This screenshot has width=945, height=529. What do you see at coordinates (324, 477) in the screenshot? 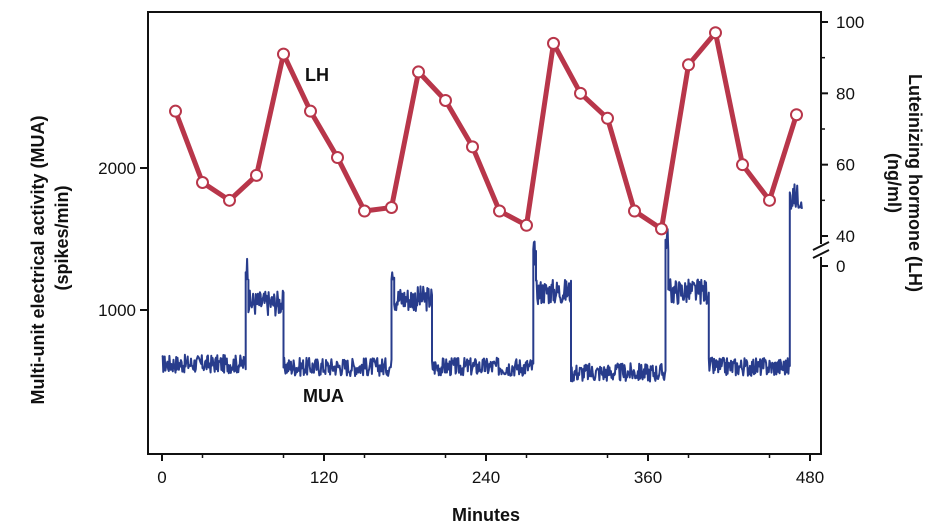
I see `x-tick-label: 120` at bounding box center [324, 477].